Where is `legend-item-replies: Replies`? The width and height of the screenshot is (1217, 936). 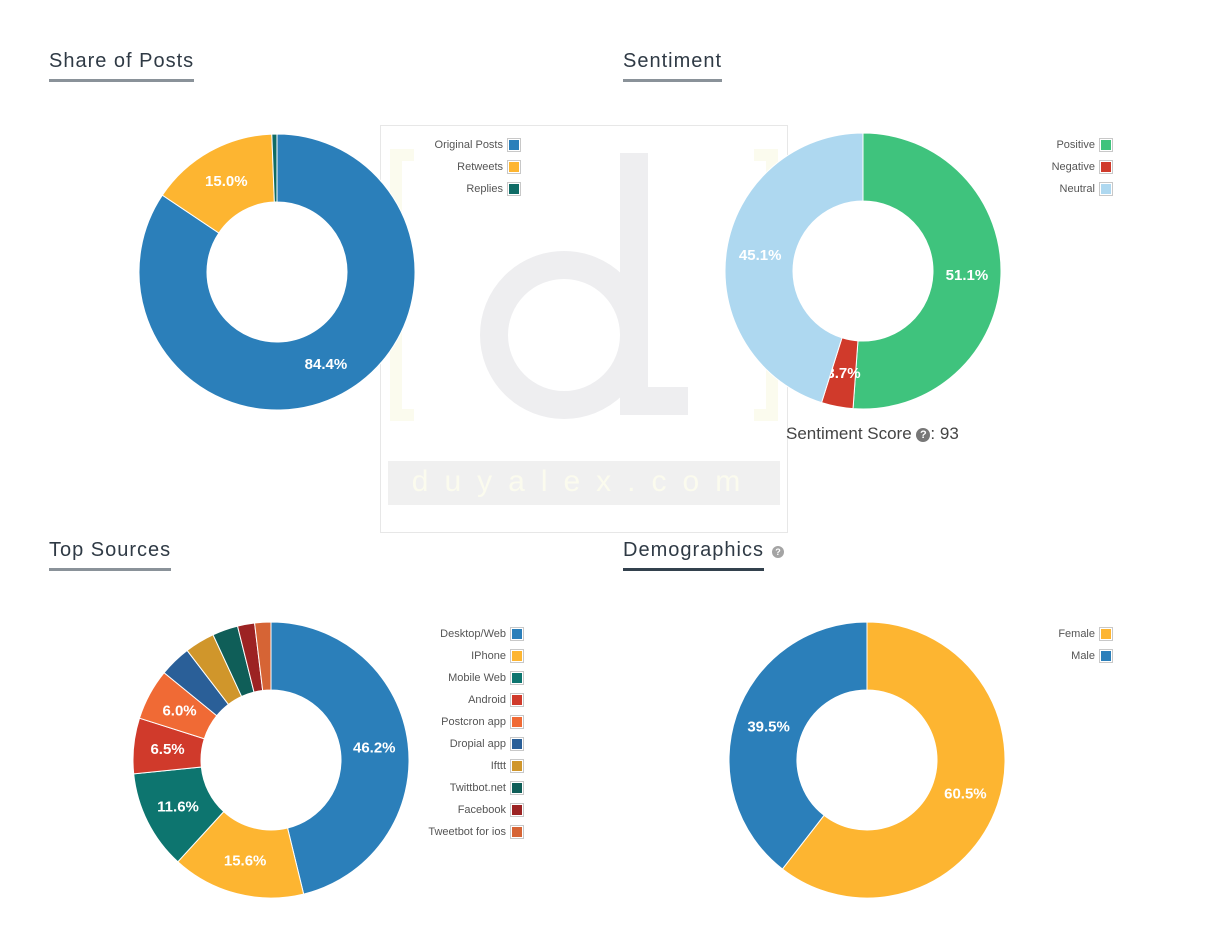
legend-item-replies: Replies is located at coordinates (420, 189).